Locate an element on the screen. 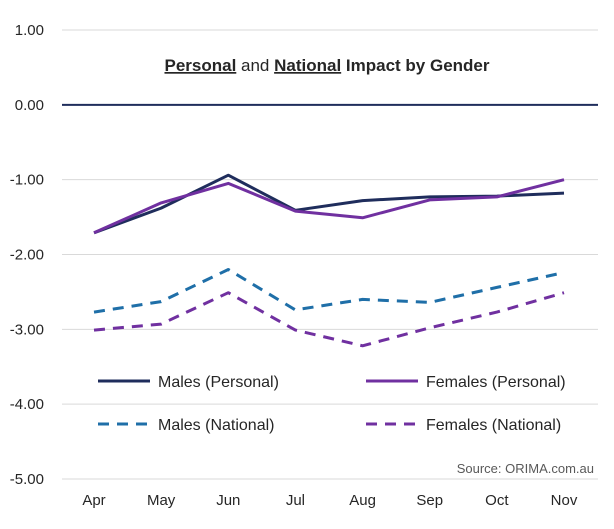 Image resolution: width=614 pixels, height=529 pixels. x-tick-label: Jun is located at coordinates (228, 500).